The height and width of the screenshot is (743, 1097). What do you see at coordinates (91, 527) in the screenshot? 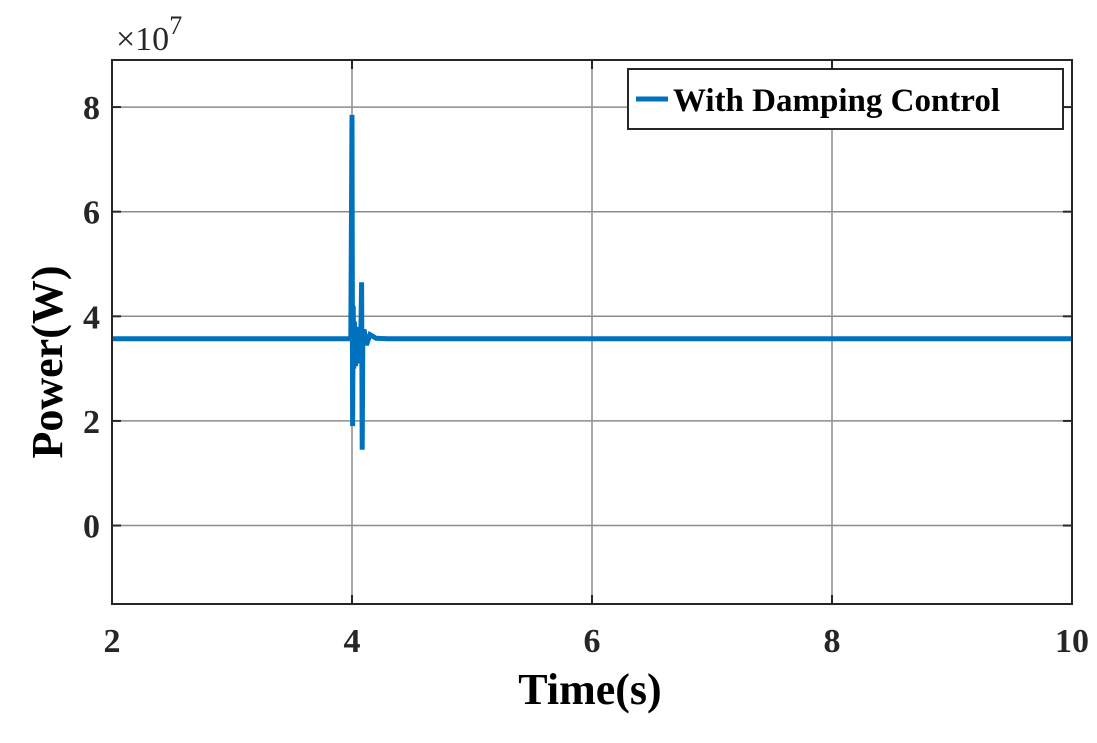
I see `y-tick-label: 0` at bounding box center [91, 527].